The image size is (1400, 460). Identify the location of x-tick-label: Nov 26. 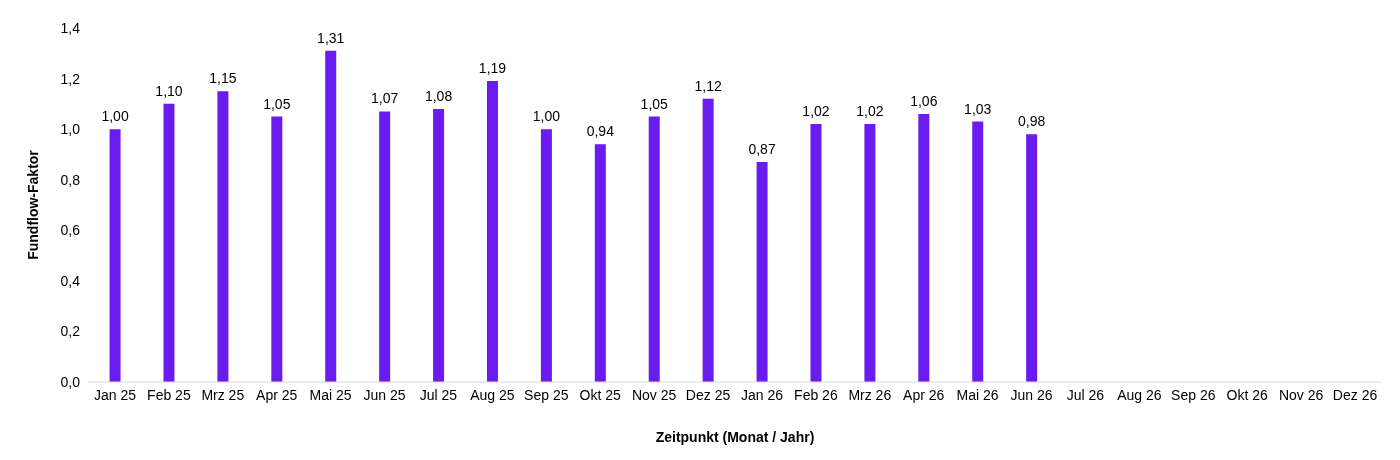
(1301, 394).